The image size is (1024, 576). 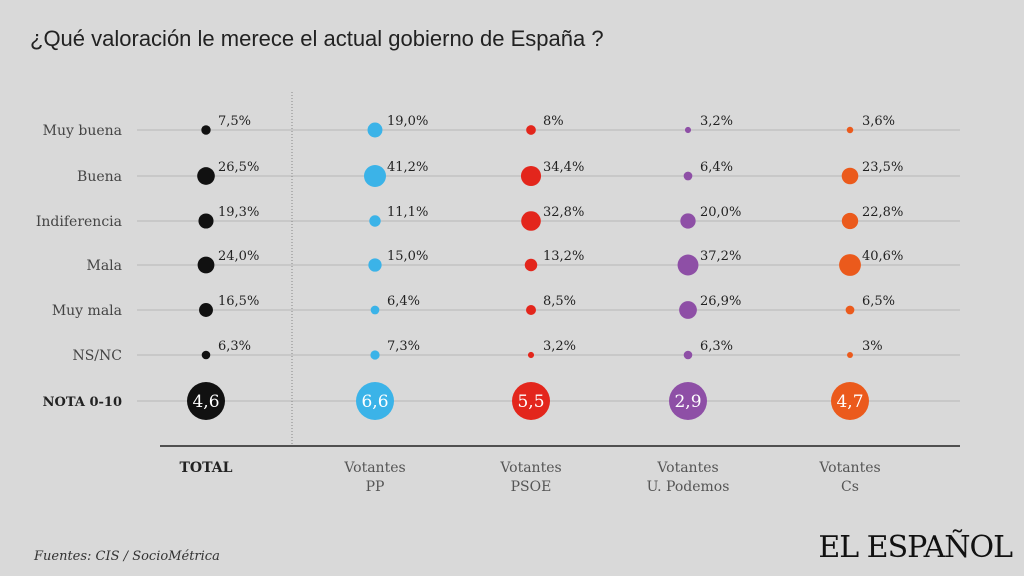 I want to click on value-label: 16,5%, so click(x=238, y=301).